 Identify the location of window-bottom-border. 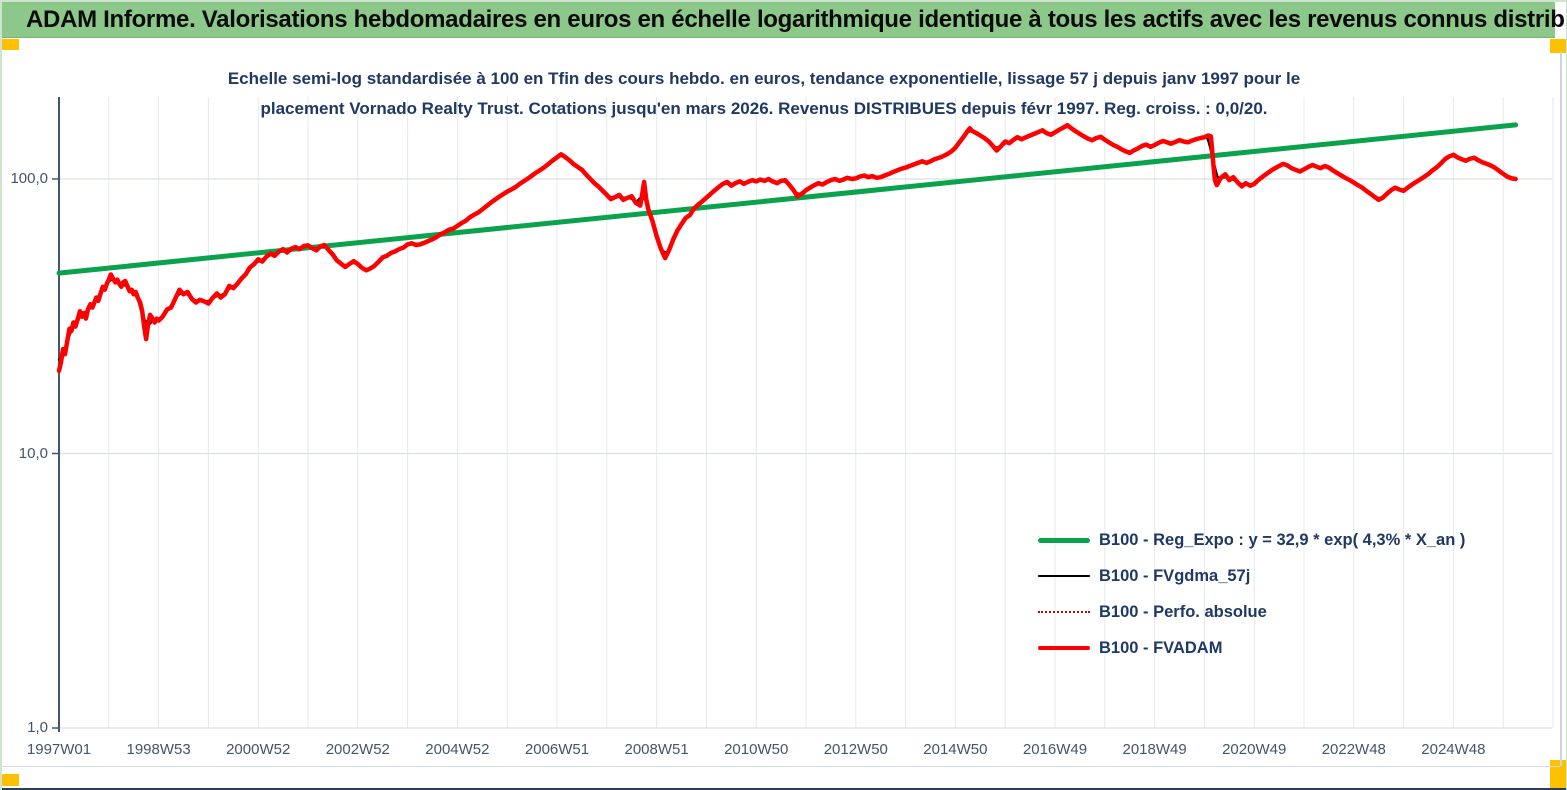
(784, 789).